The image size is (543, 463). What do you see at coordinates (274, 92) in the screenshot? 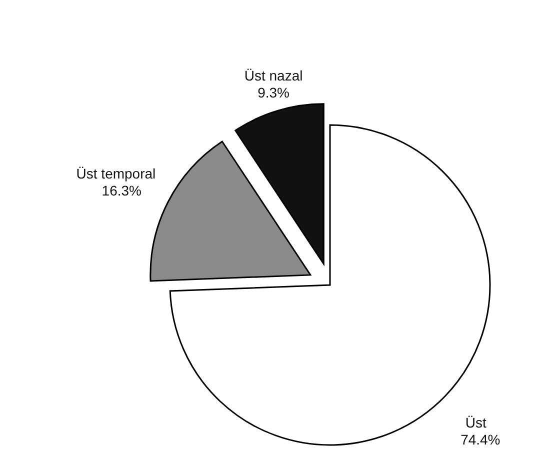
I see `data-label: 9.3%` at bounding box center [274, 92].